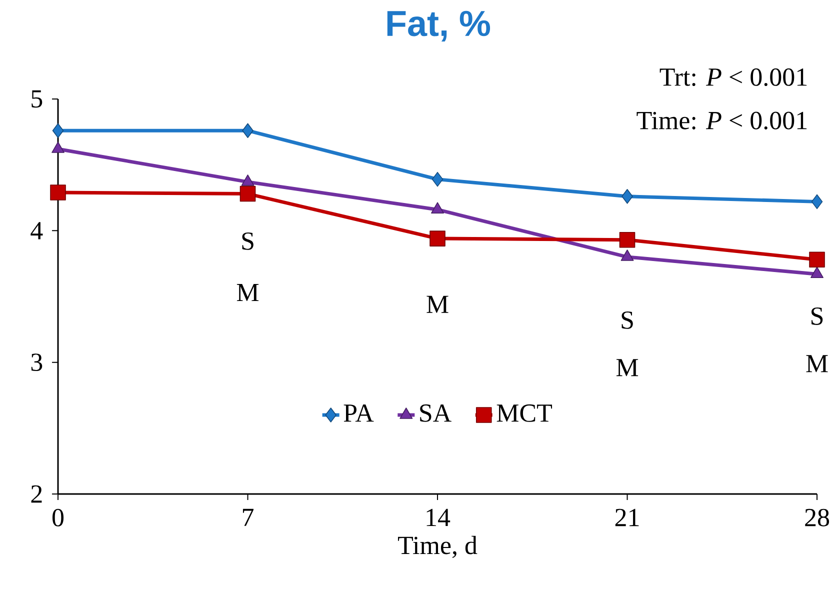 The width and height of the screenshot is (840, 592). What do you see at coordinates (817, 517) in the screenshot?
I see `x-tick-label: 28` at bounding box center [817, 517].